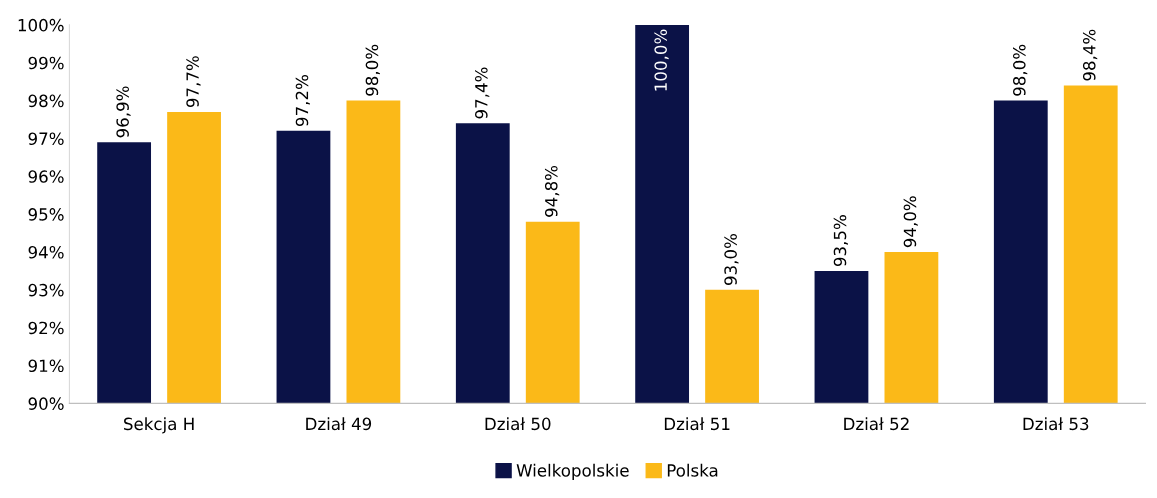 The width and height of the screenshot is (1157, 498). What do you see at coordinates (46, 63) in the screenshot?
I see `y-tick-label: 99%` at bounding box center [46, 63].